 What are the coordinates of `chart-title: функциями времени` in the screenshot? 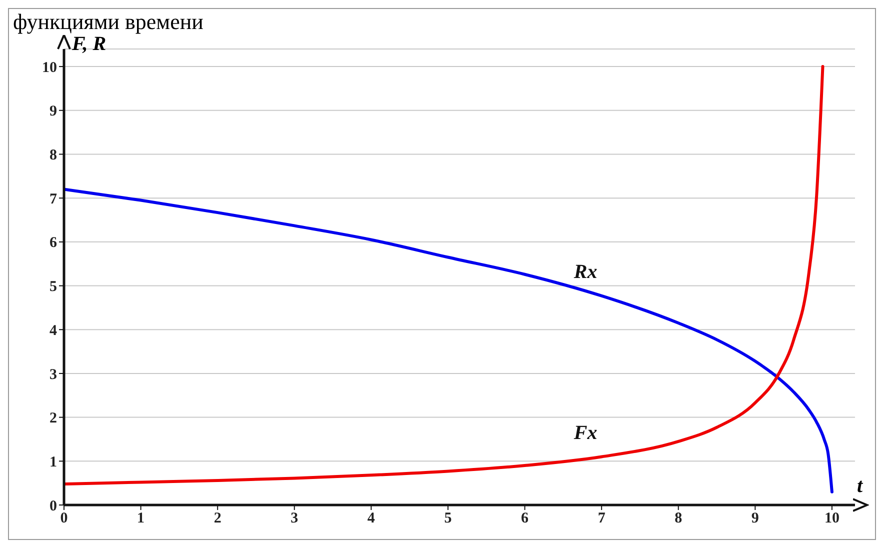 It's located at (108, 22).